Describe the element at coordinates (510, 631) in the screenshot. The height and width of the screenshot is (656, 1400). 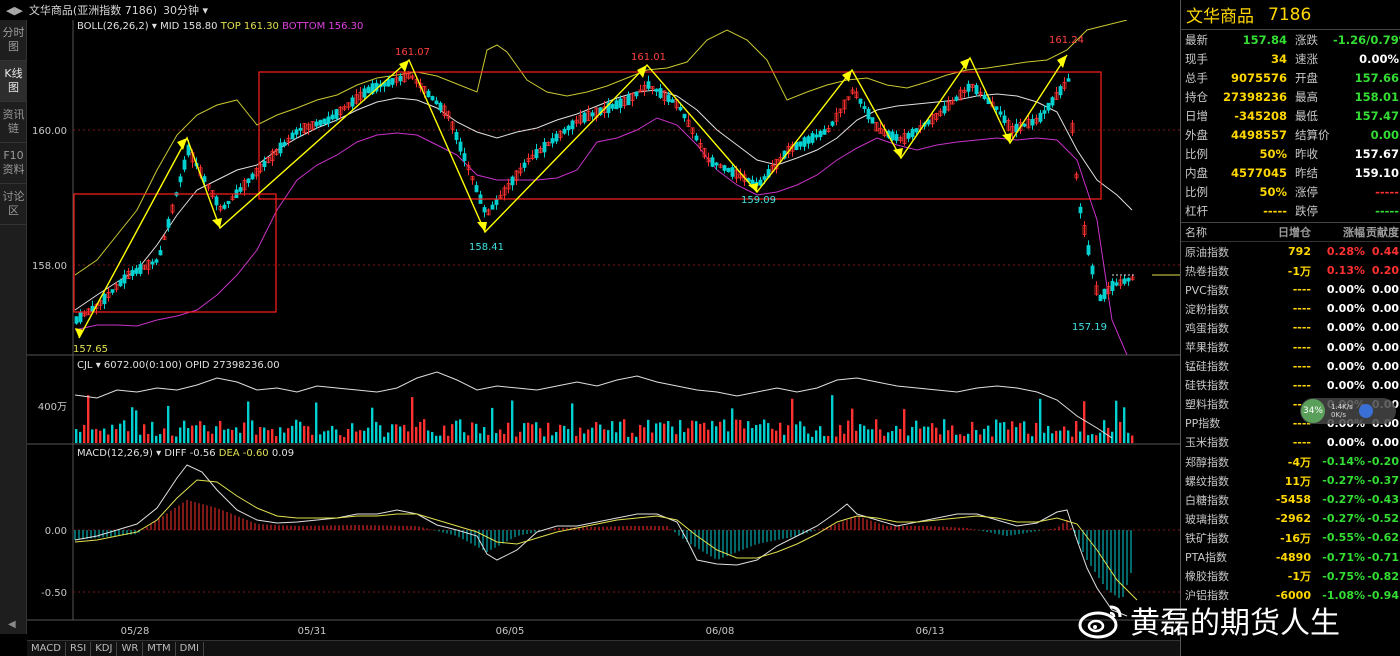
I see `date-tick: 06/05` at that location.